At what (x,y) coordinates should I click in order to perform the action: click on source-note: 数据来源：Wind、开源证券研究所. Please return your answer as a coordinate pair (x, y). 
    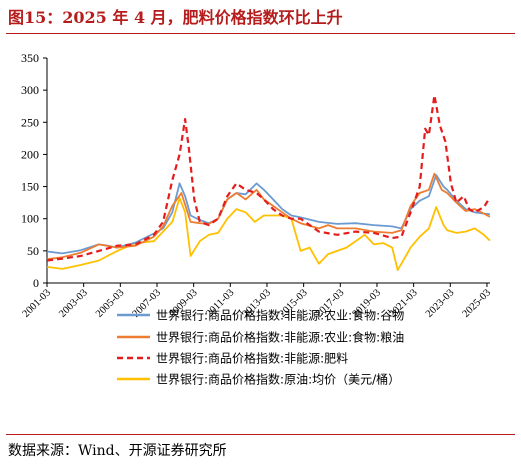
    Looking at the image, I should click on (117, 451).